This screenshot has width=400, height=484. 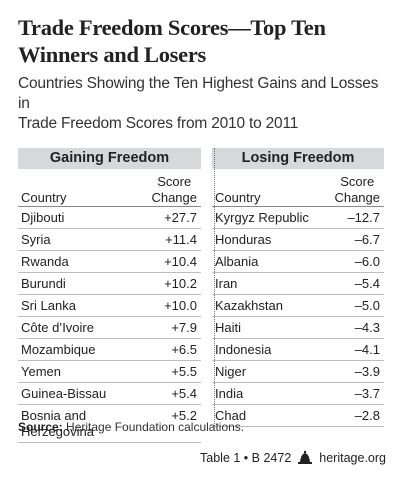 I want to click on score-change: +27.7, so click(x=180, y=217).